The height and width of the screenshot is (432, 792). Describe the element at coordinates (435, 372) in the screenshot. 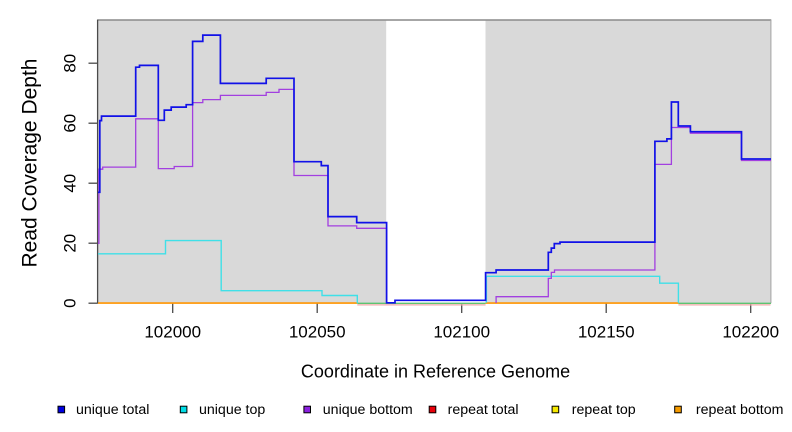

I see `svg-text: Coordinate in Reference Genome` at that location.